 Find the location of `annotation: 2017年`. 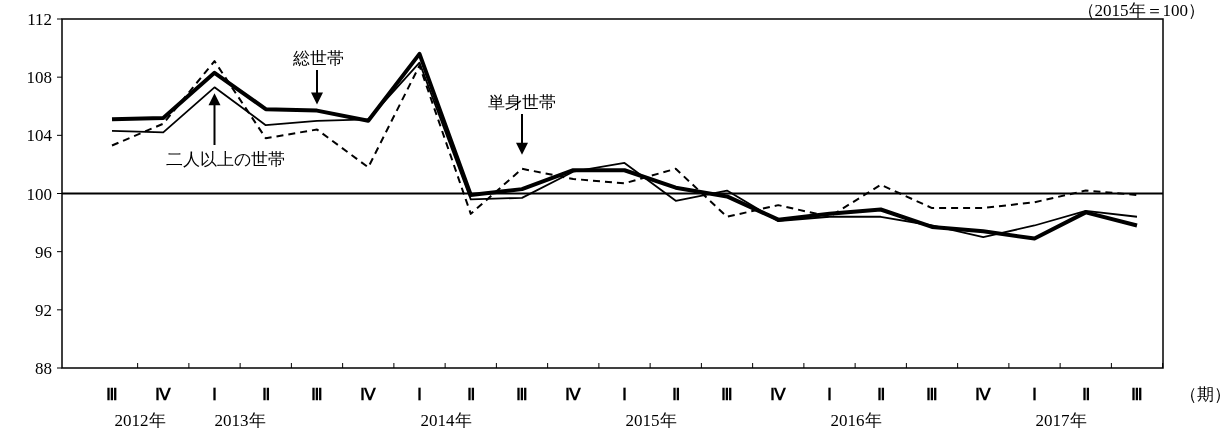

annotation: 2017年 is located at coordinates (1061, 420).